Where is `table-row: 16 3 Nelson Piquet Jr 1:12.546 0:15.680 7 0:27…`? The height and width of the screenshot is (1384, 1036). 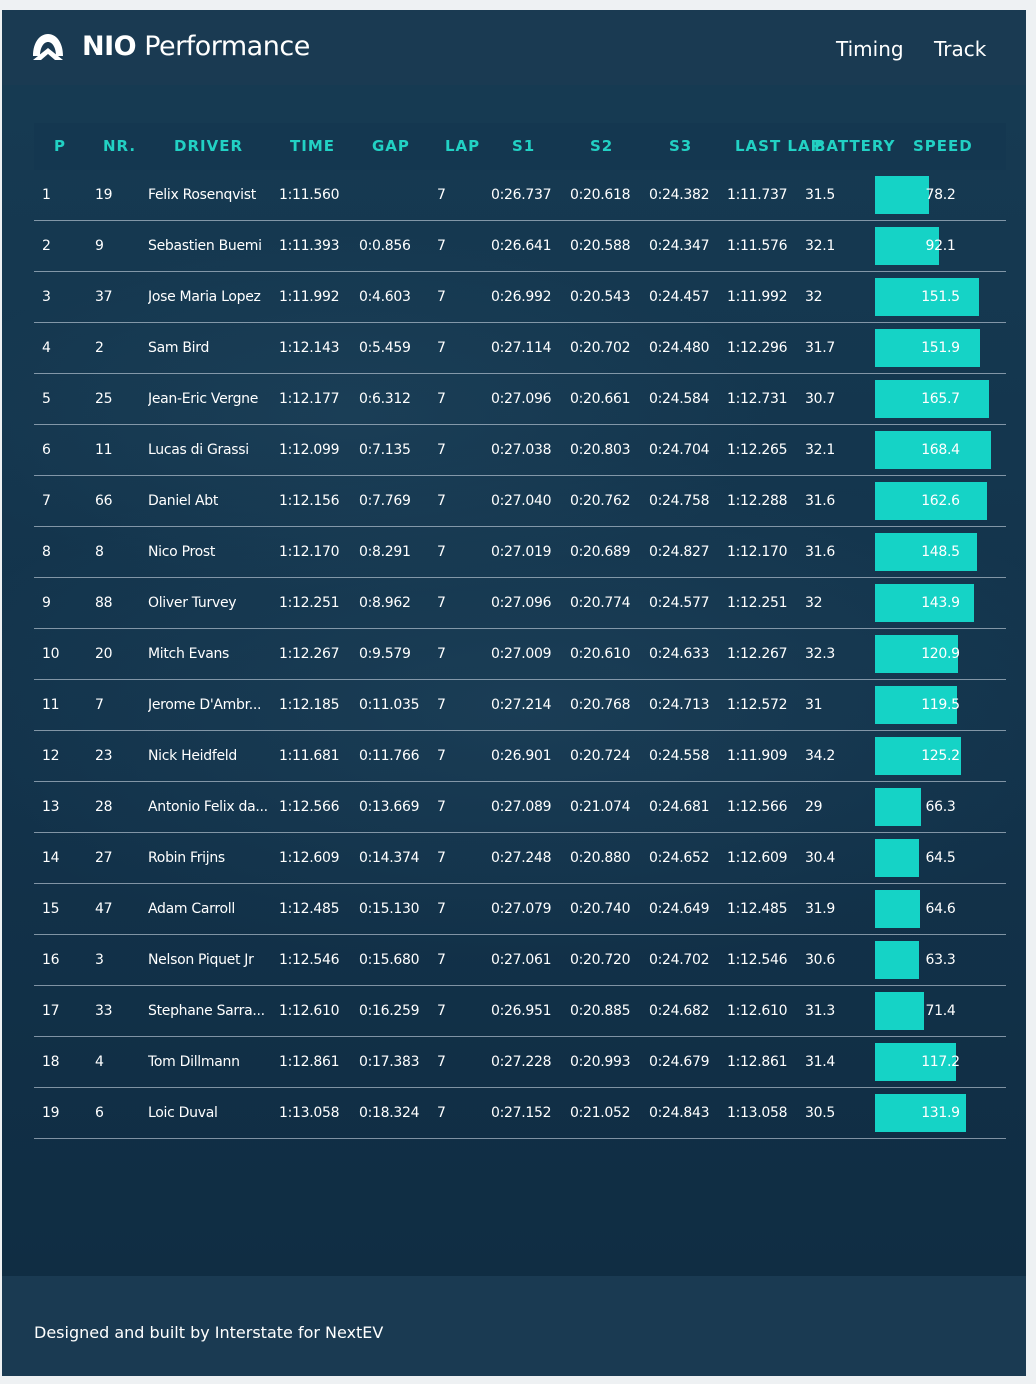 table-row: 16 3 Nelson Piquet Jr 1:12.546 0:15.680 7 0:27… is located at coordinates (520, 960).